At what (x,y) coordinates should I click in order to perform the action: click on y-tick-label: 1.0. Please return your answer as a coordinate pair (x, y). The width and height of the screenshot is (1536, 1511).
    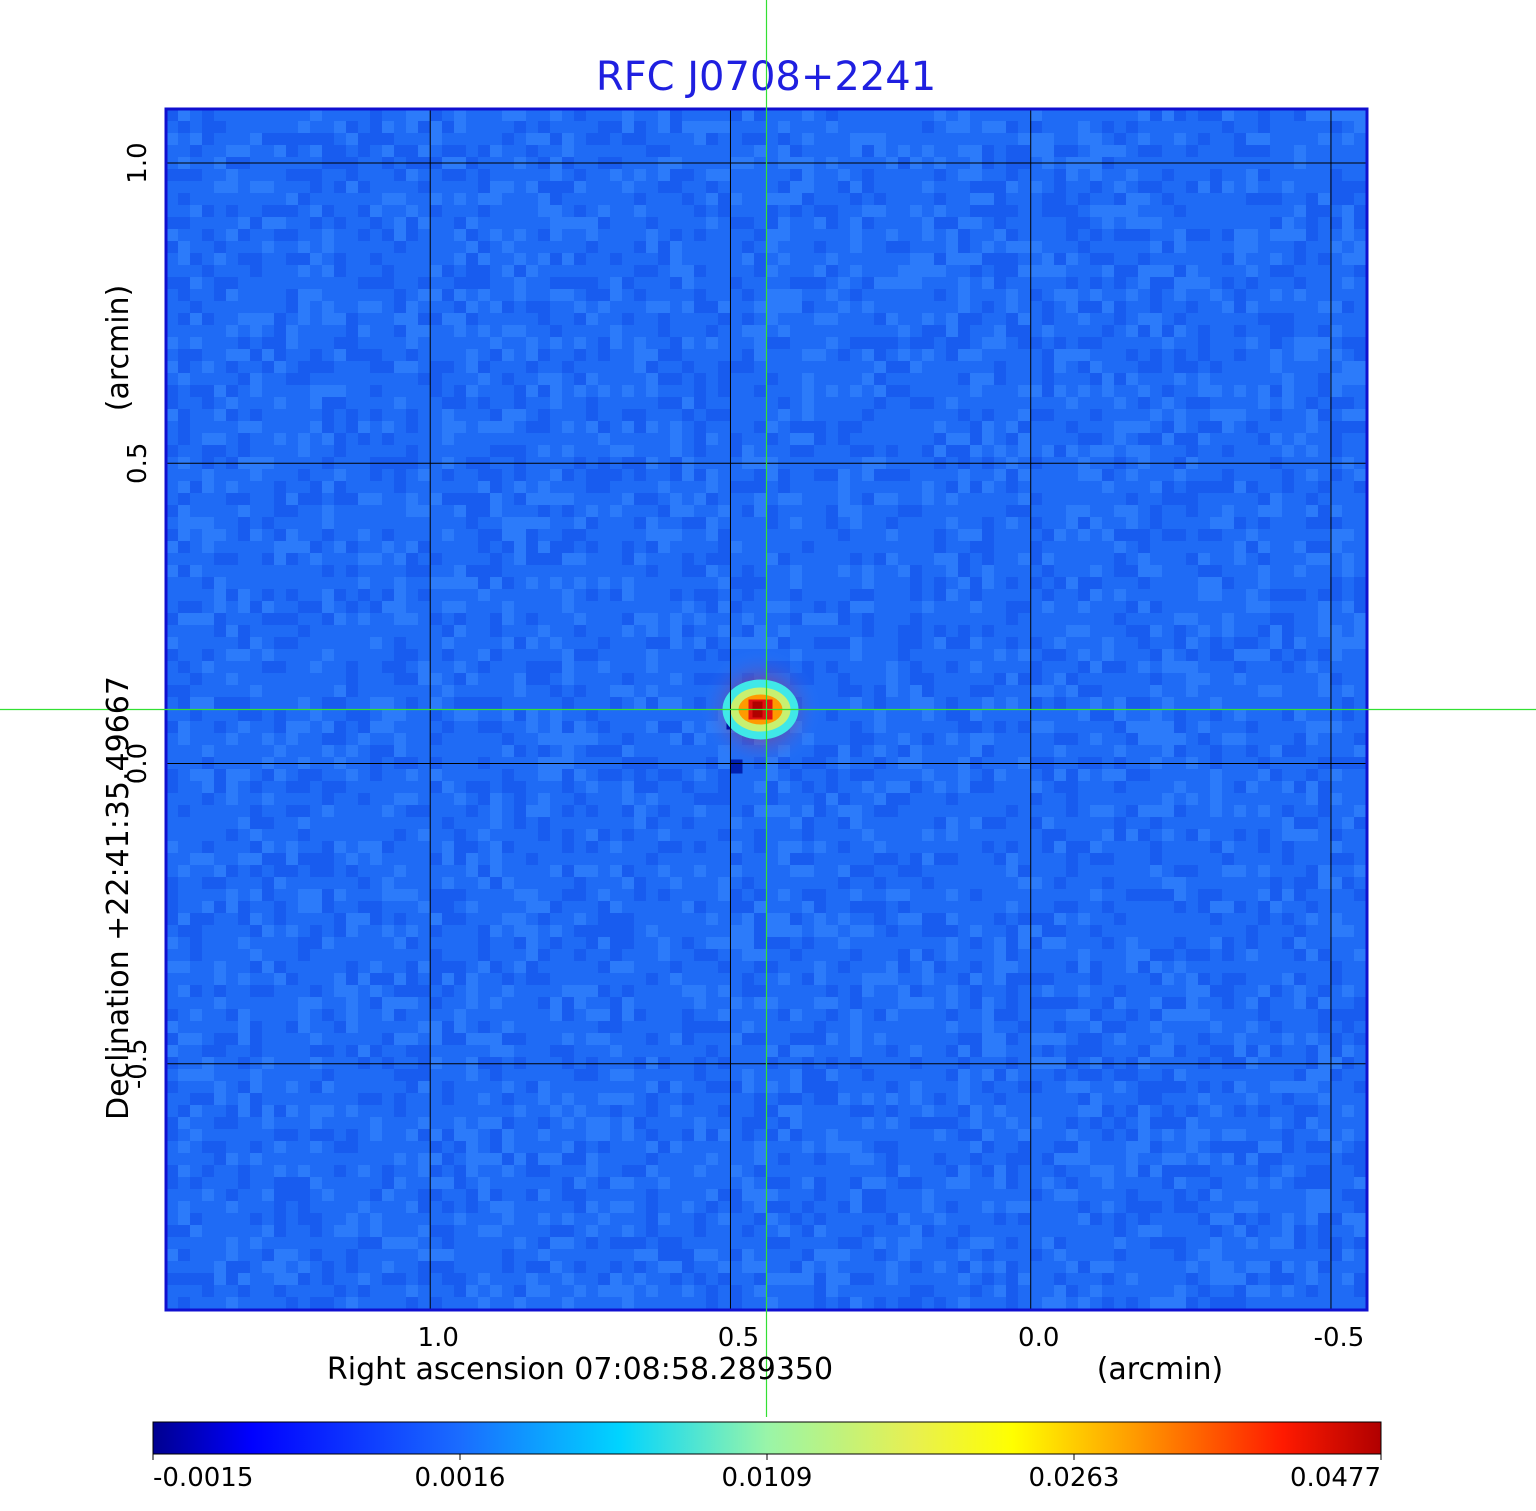
    Looking at the image, I should click on (138, 162).